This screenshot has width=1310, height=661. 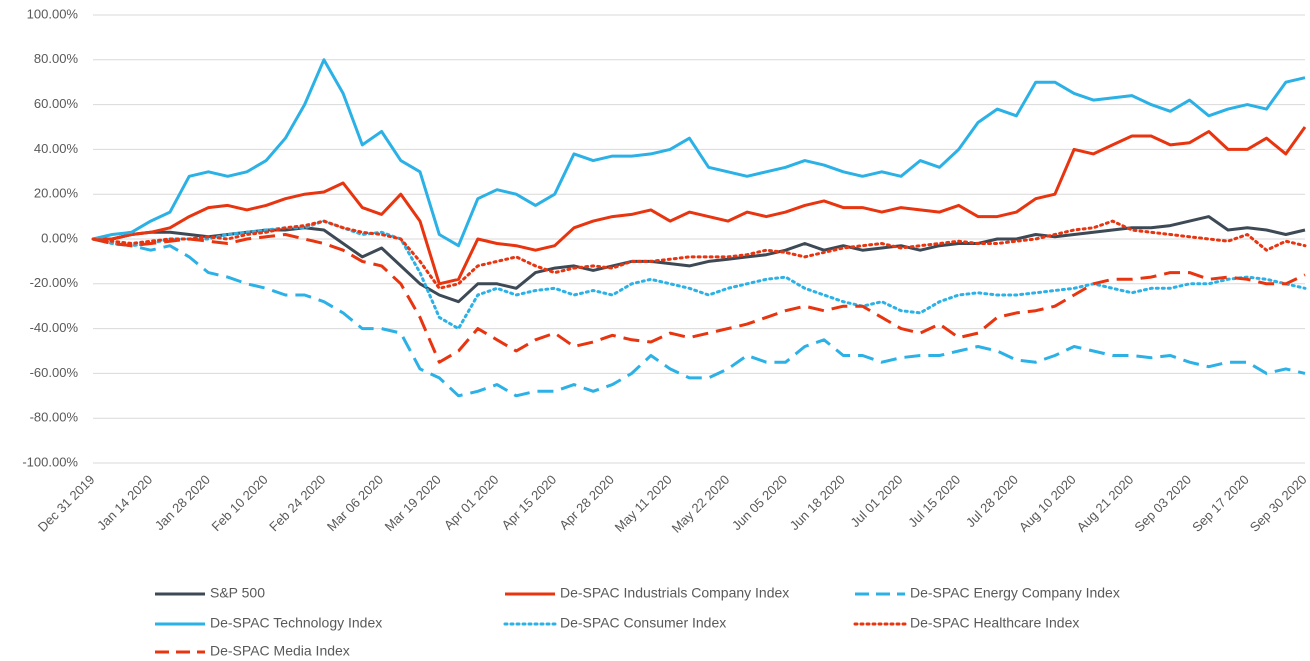 What do you see at coordinates (56, 103) in the screenshot?
I see `y-tick-label: 60.00%` at bounding box center [56, 103].